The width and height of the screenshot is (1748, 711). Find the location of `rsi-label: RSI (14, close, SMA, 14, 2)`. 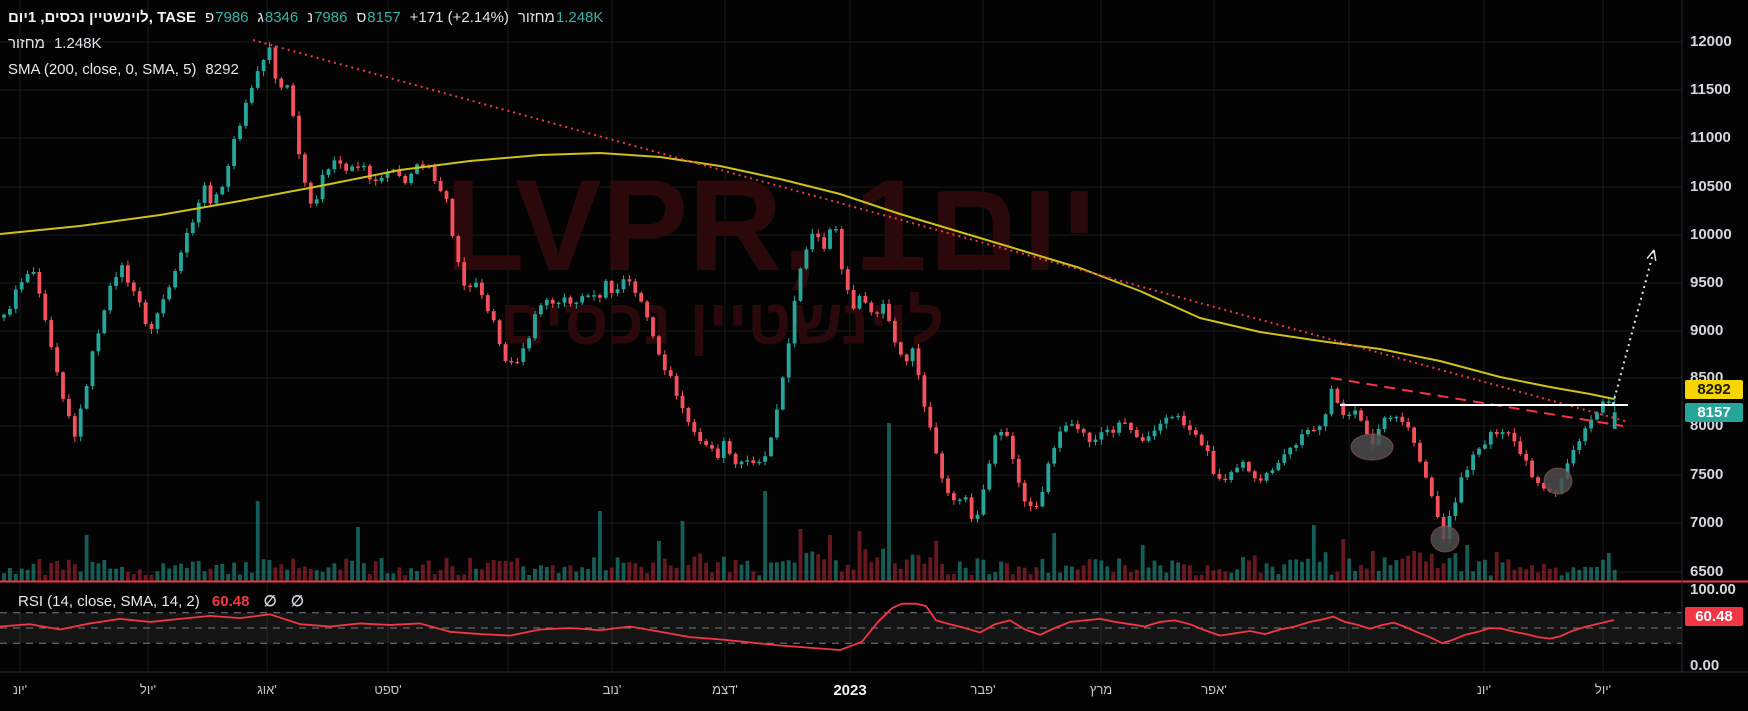

rsi-label: RSI (14, close, SMA, 14, 2) is located at coordinates (109, 601).